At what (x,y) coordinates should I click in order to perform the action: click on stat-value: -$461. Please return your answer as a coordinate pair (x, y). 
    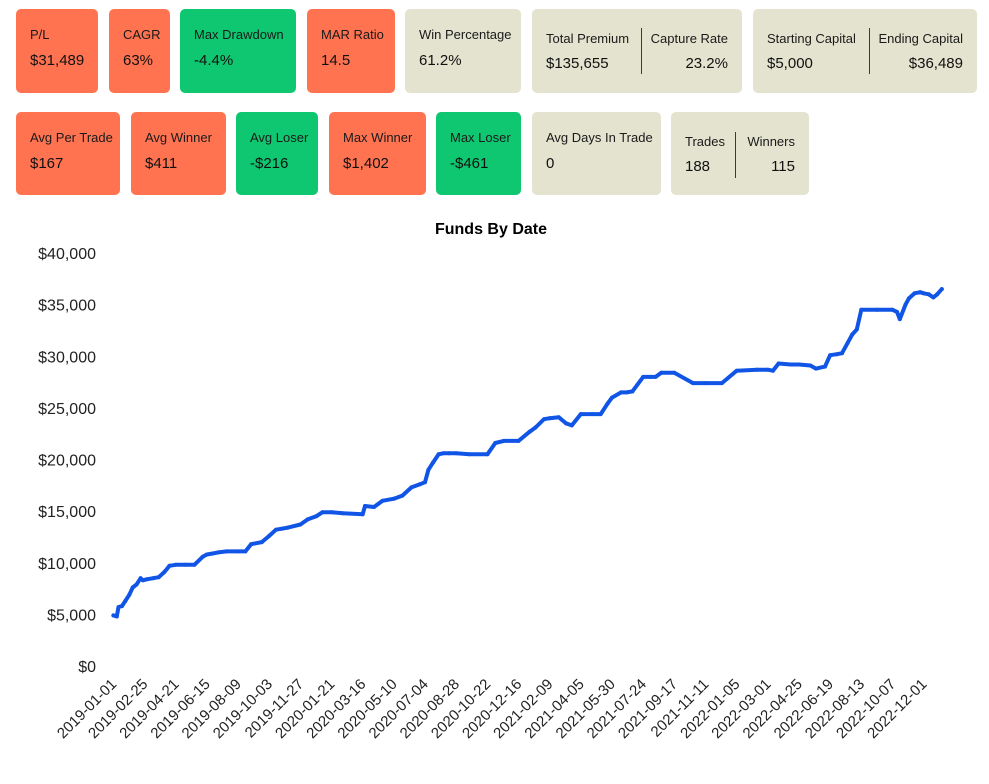
    Looking at the image, I should click on (469, 163).